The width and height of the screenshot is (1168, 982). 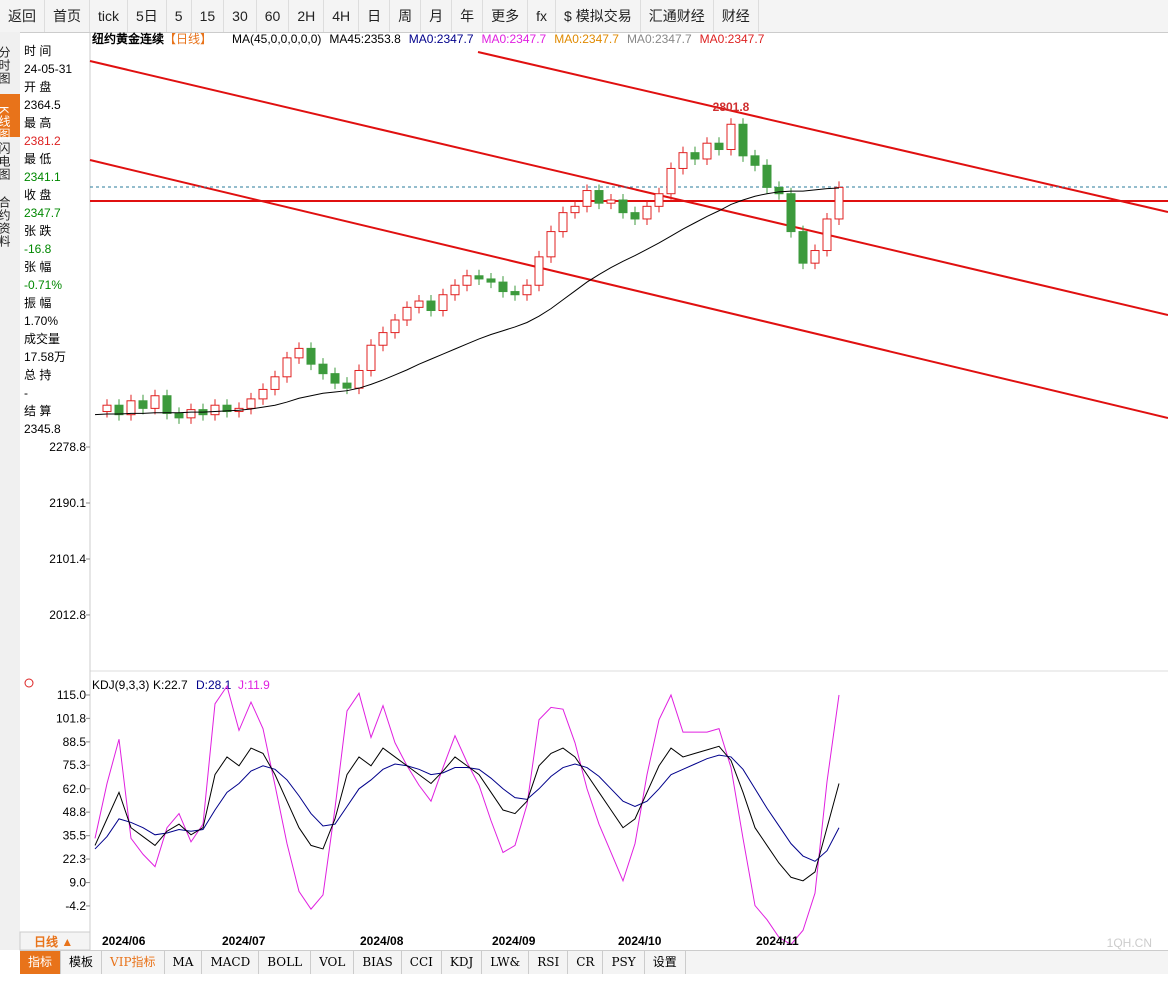 What do you see at coordinates (506, 962) in the screenshot?
I see `indicator-tab: LW&` at bounding box center [506, 962].